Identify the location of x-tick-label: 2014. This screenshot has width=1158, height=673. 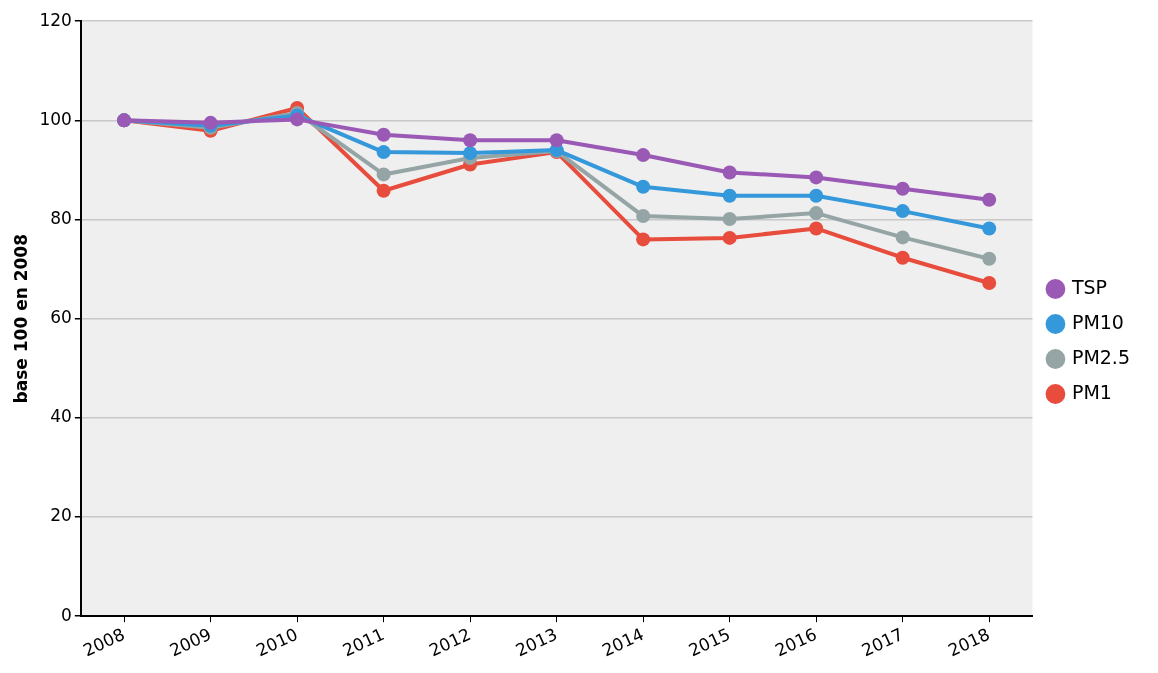
(623, 642).